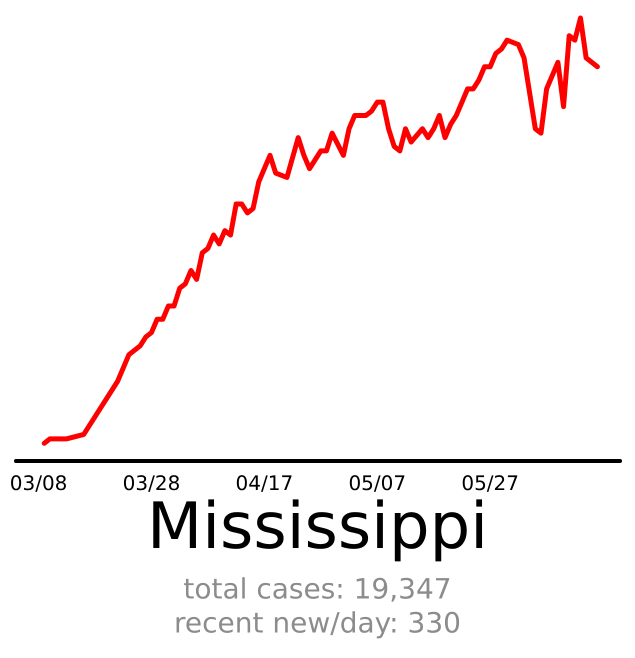  Describe the element at coordinates (317, 623) in the screenshot. I see `text: recent new/day: 330` at that location.